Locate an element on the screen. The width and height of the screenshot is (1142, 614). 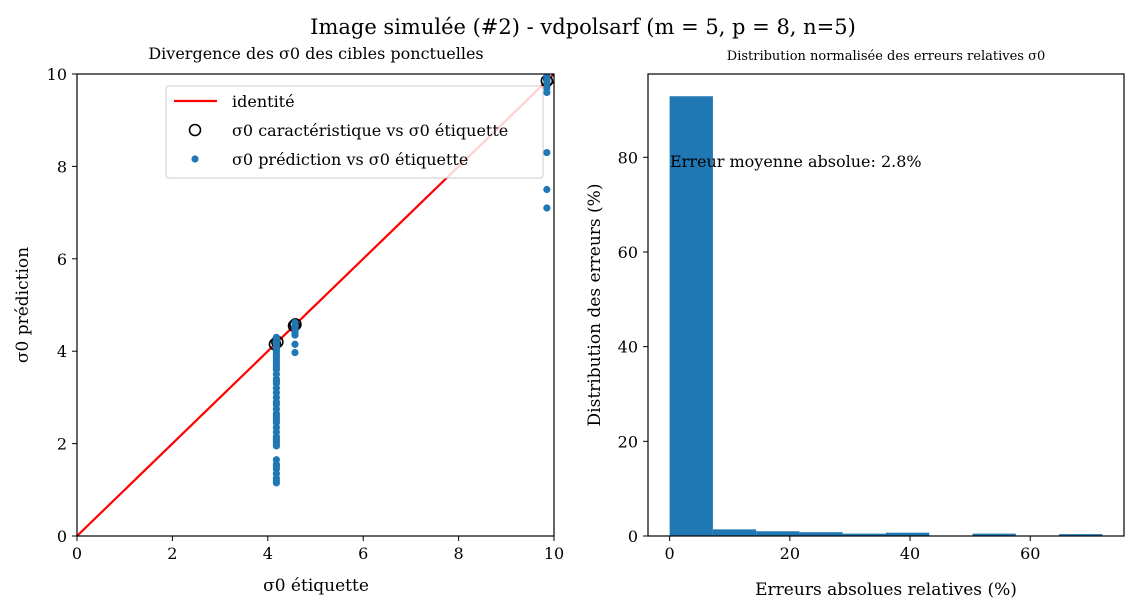
x-tick-label: 20 is located at coordinates (790, 553).